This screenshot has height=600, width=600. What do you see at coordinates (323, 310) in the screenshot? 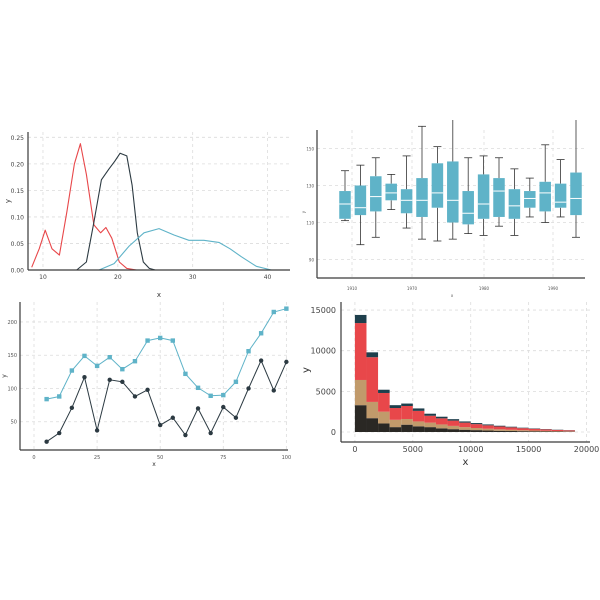
I see `y-tick-label: 15000` at bounding box center [323, 310].